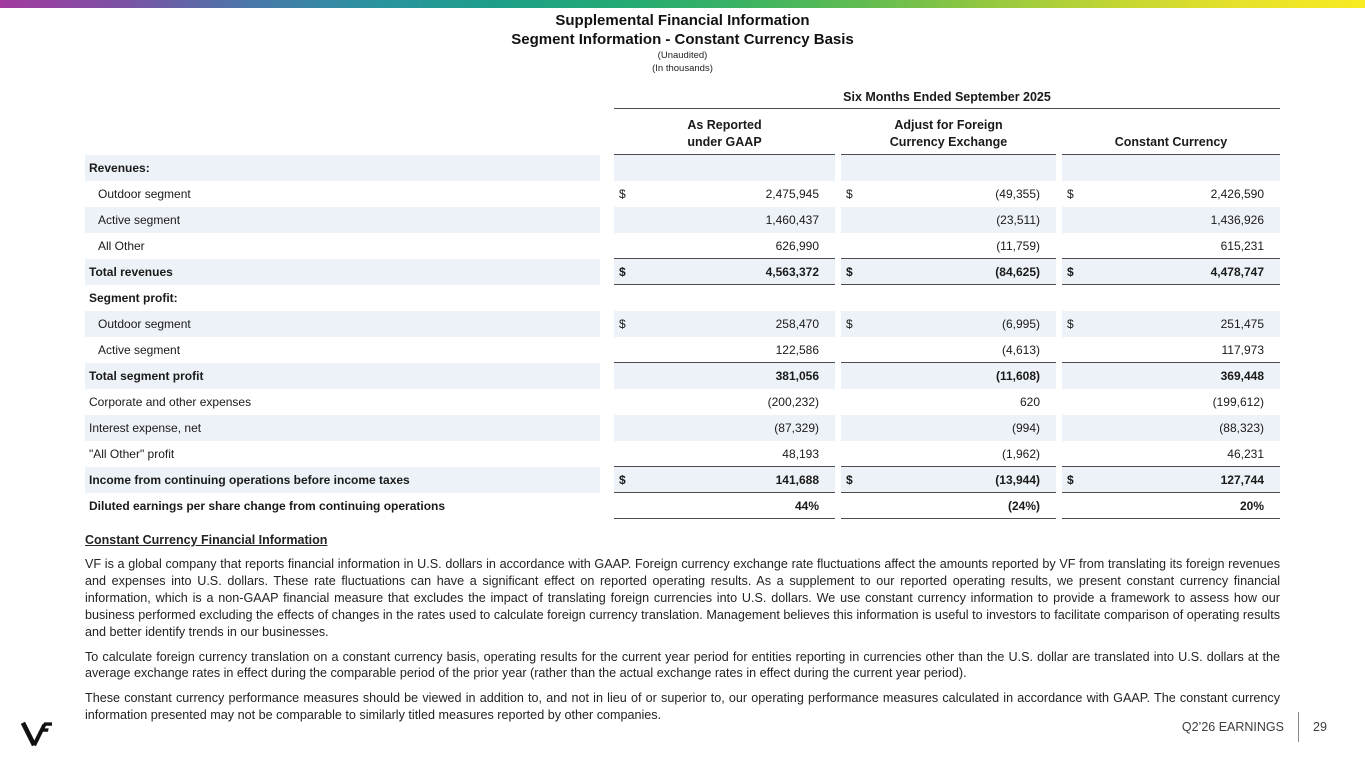 The height and width of the screenshot is (768, 1365). I want to click on cell-value: (200,232), so click(793, 402).